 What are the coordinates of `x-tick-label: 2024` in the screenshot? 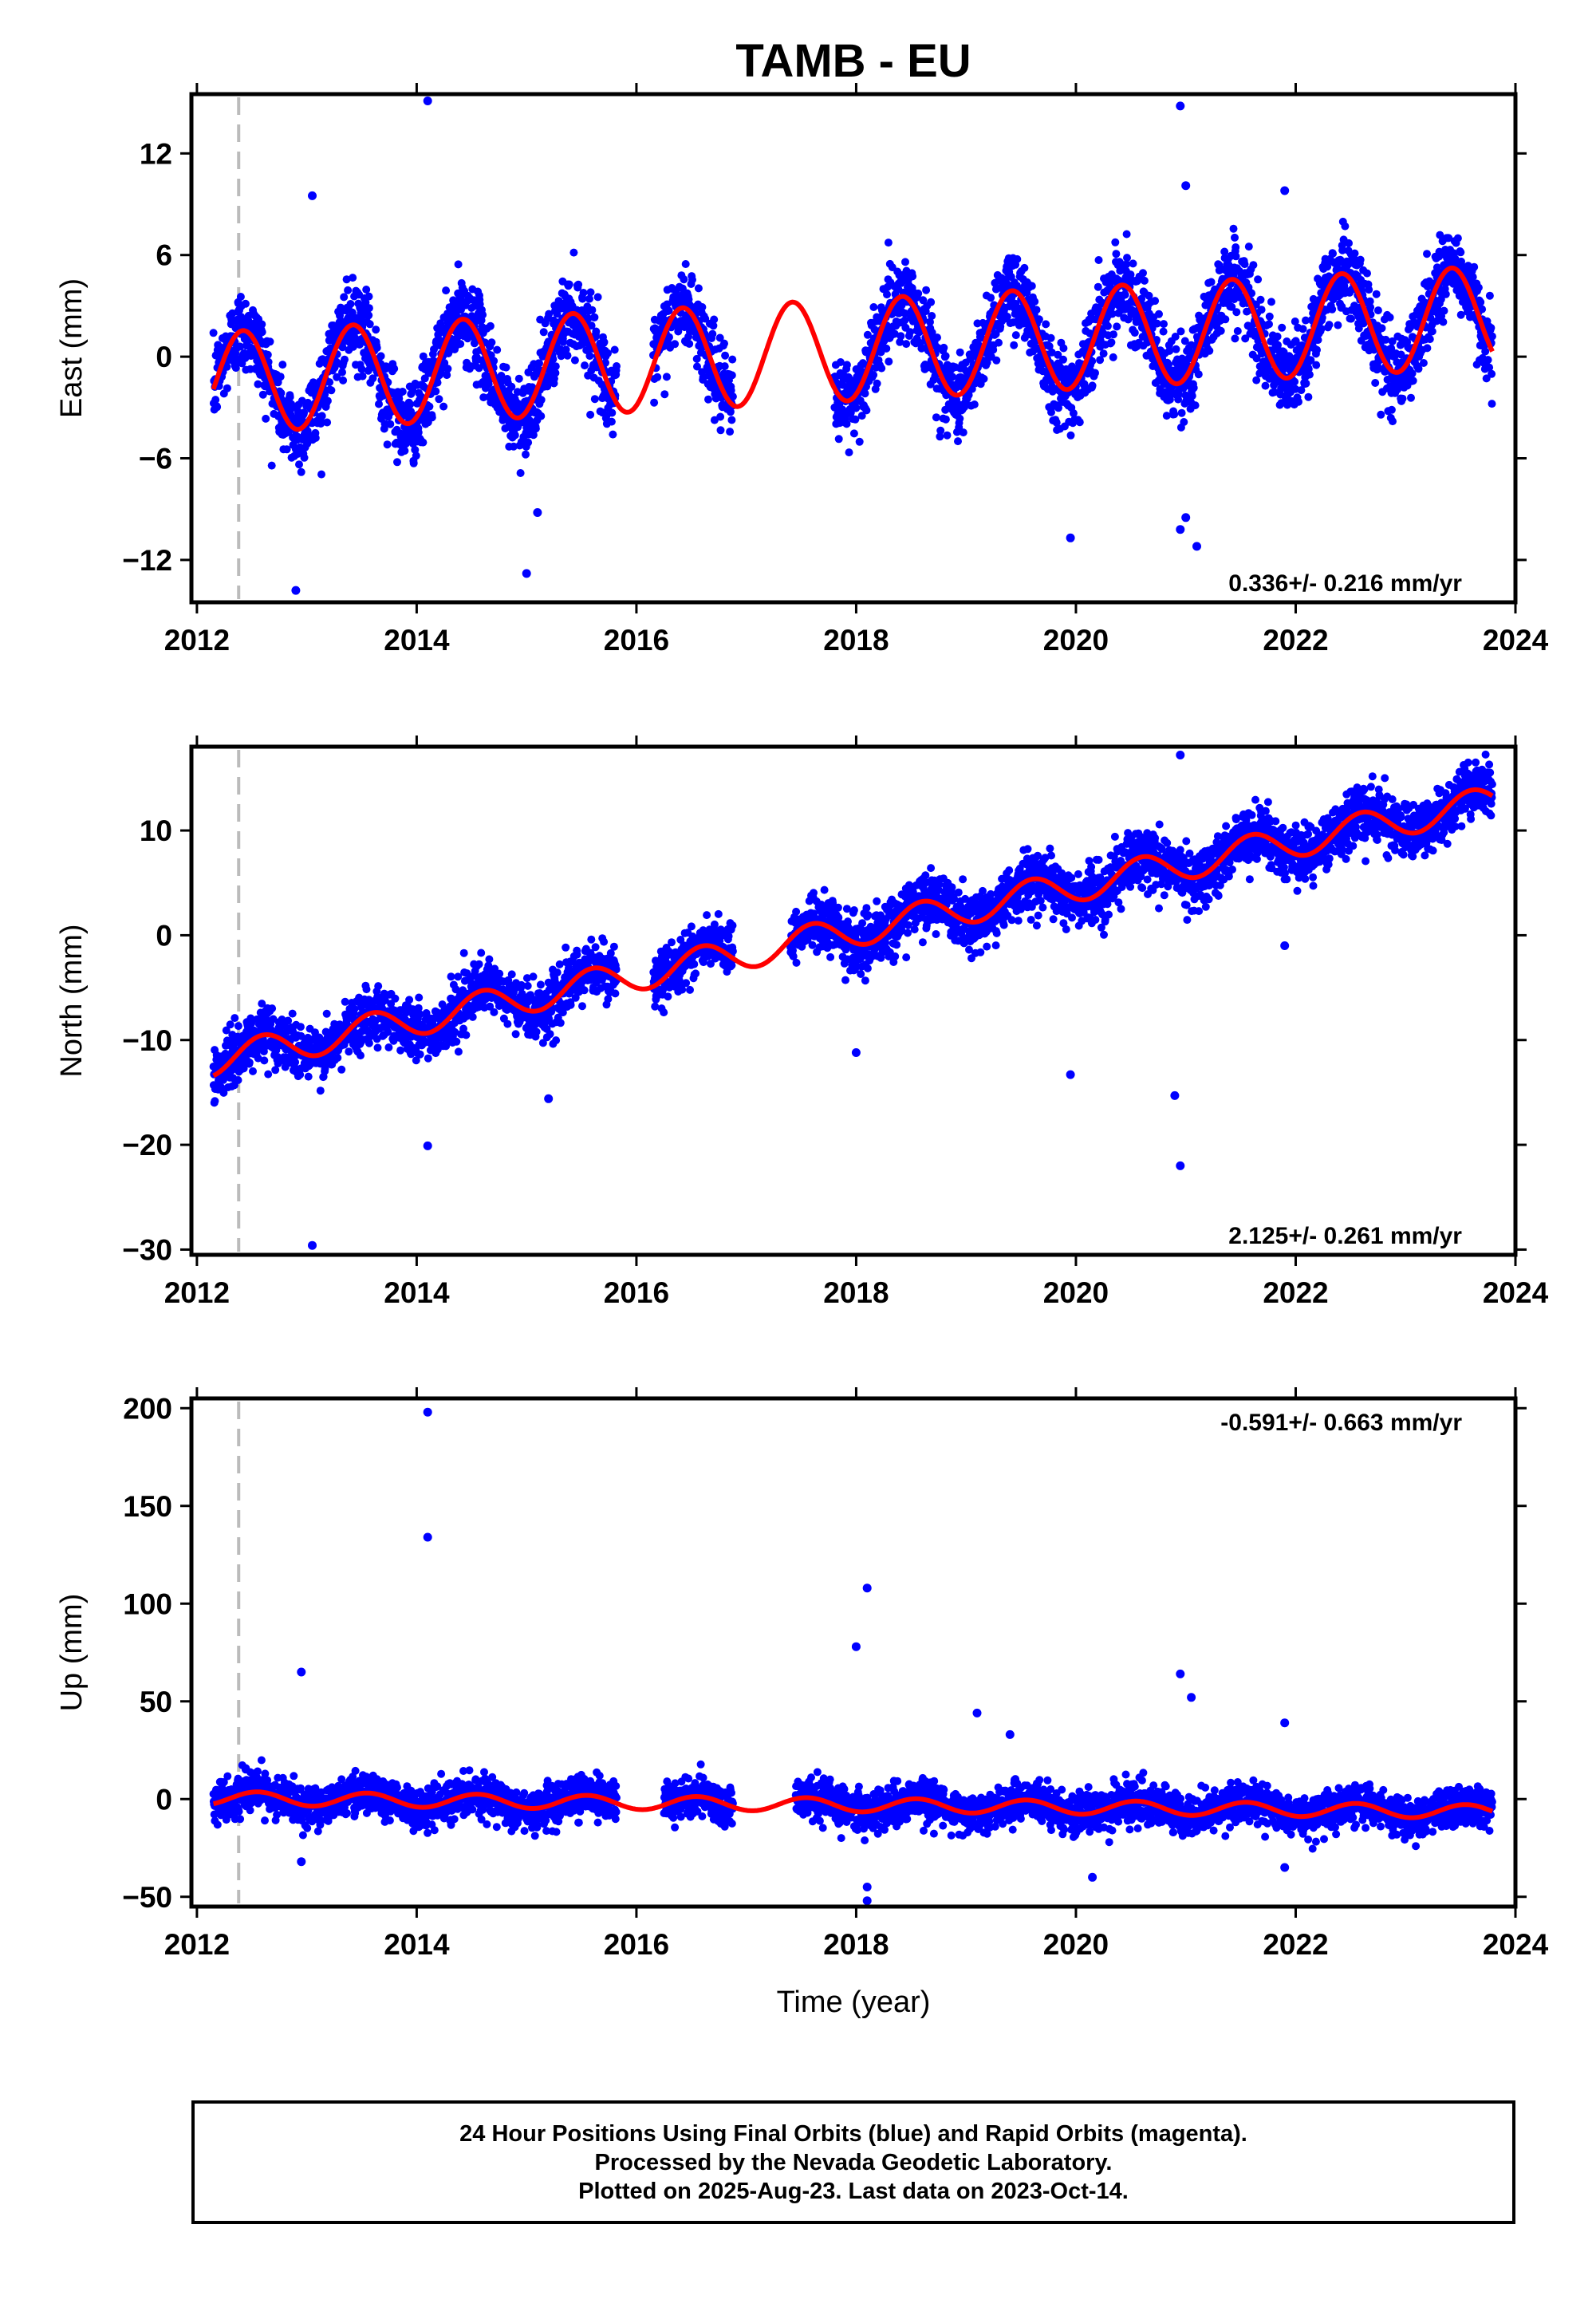 It's located at (1516, 640).